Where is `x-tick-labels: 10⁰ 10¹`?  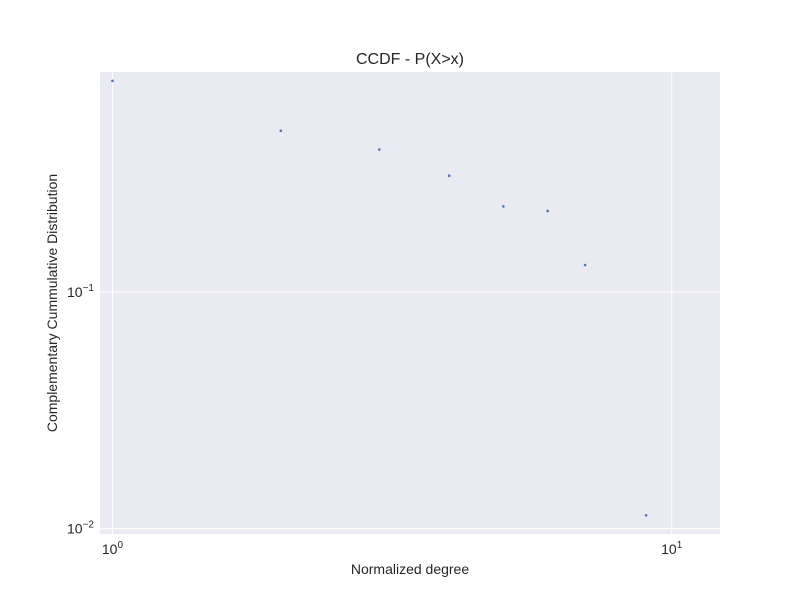 x-tick-labels: 10⁰ 10¹ is located at coordinates (392, 548).